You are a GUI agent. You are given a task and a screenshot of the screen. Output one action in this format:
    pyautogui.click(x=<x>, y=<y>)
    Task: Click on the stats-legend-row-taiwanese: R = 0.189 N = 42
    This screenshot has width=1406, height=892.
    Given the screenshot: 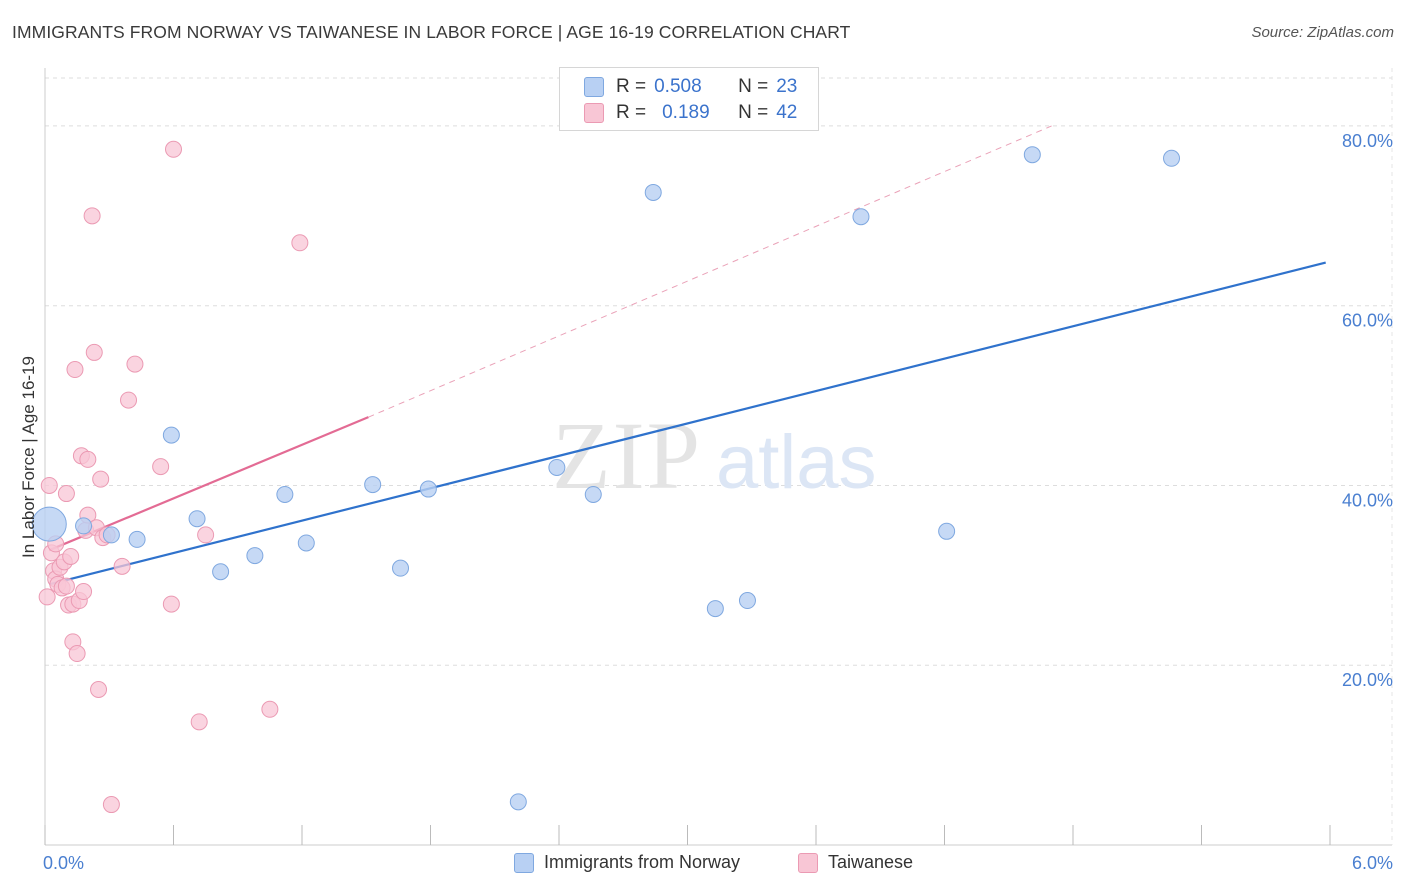 What is the action you would take?
    pyautogui.click(x=690, y=113)
    